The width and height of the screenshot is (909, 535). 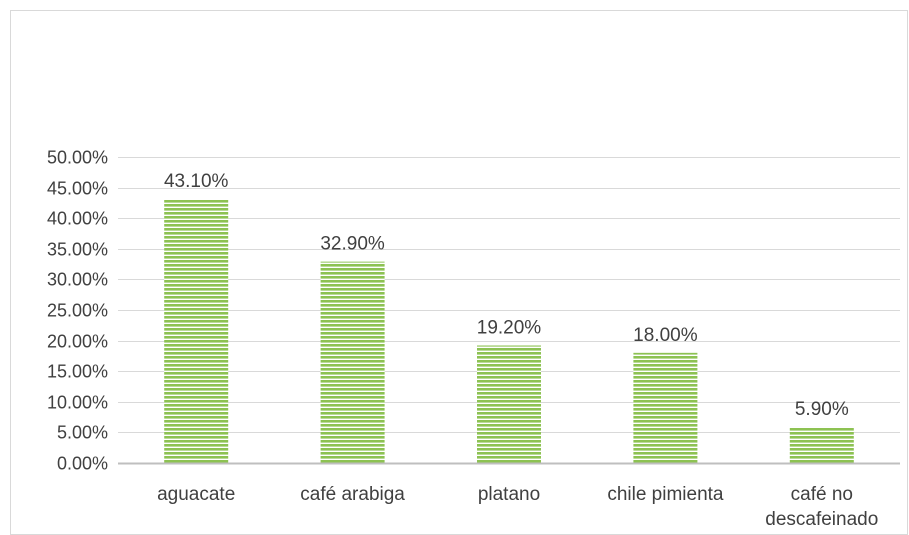 I want to click on x-tick-label: café arabiga, so click(x=352, y=494).